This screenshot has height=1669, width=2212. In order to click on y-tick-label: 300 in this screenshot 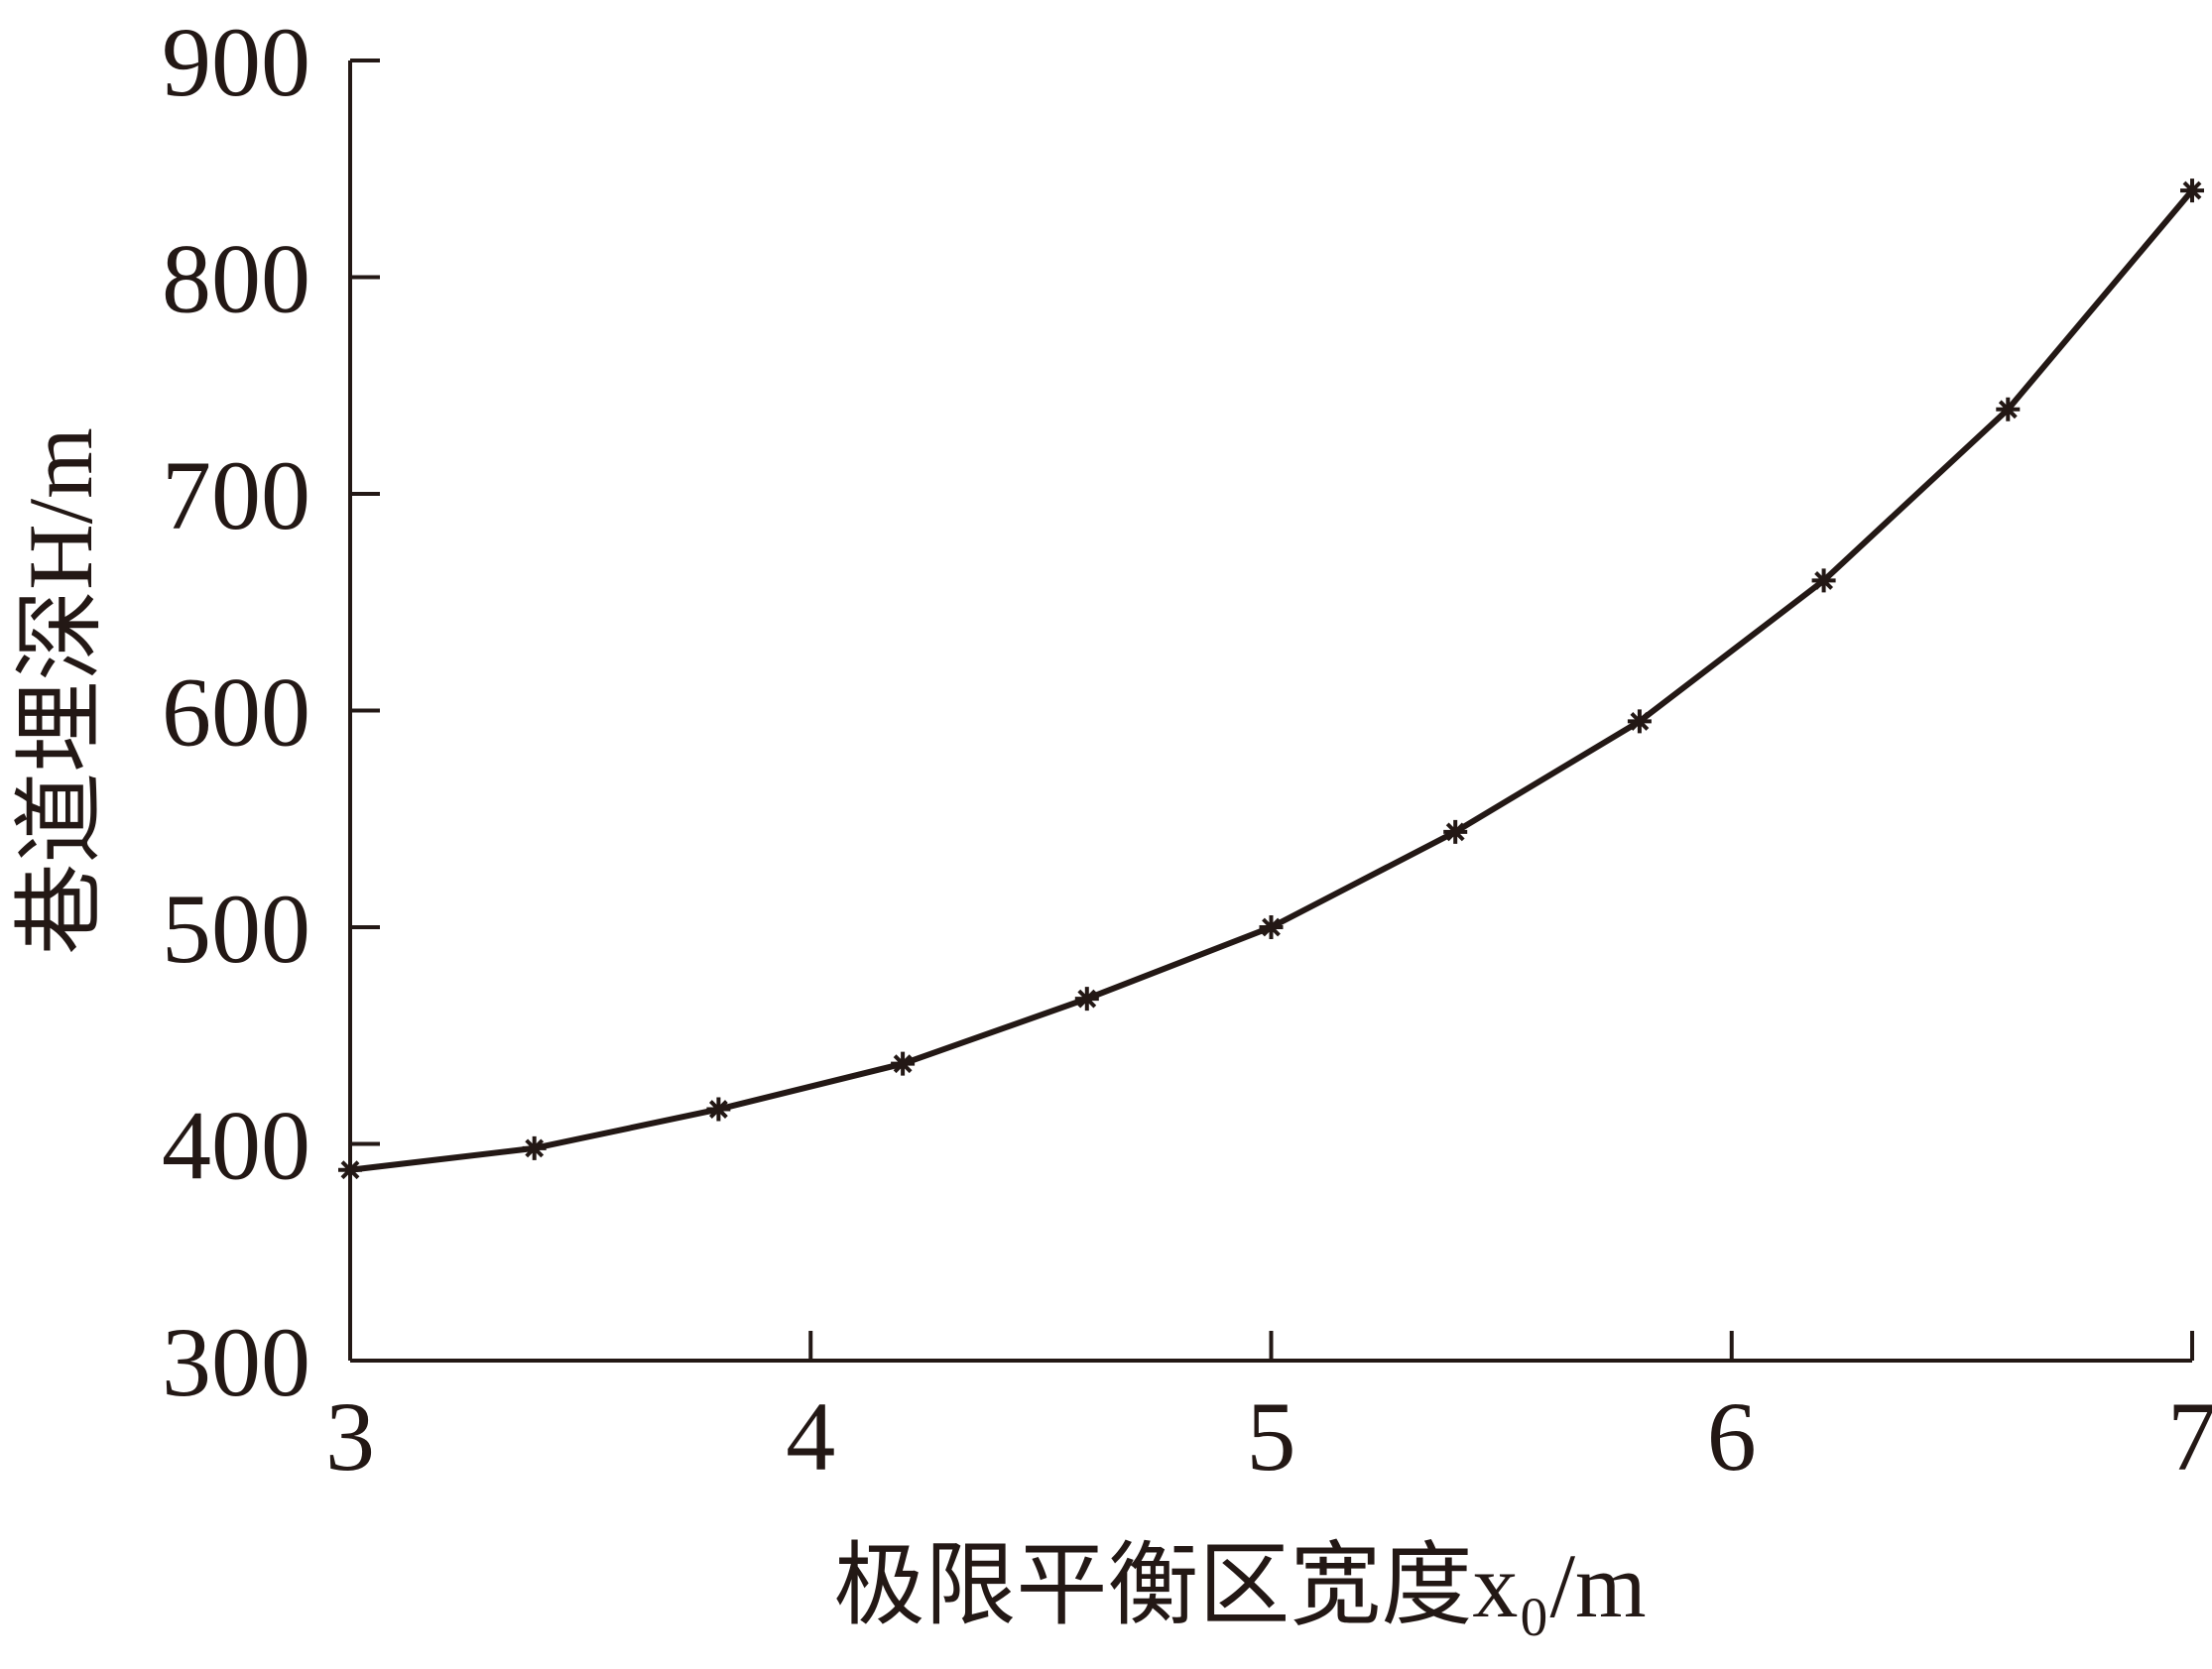, I will do `click(236, 1362)`.